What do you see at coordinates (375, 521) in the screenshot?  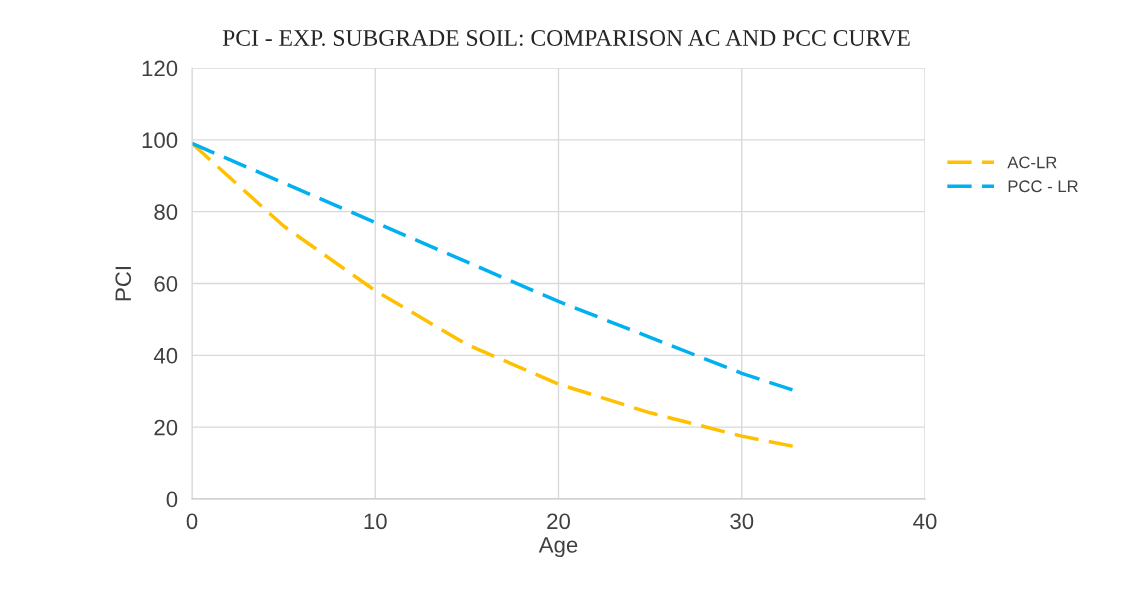 I see `x-tick-label: 10` at bounding box center [375, 521].